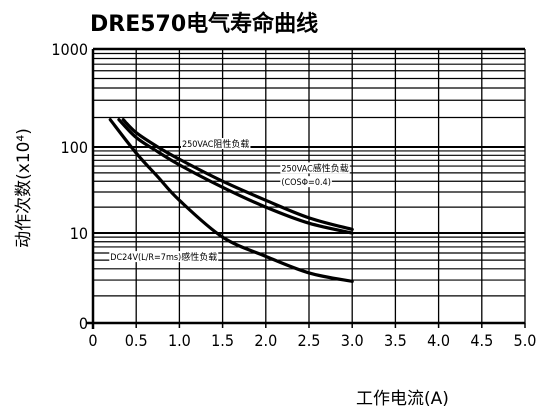 The width and height of the screenshot is (539, 415). I want to click on x-tick-label: 0, so click(92, 340).